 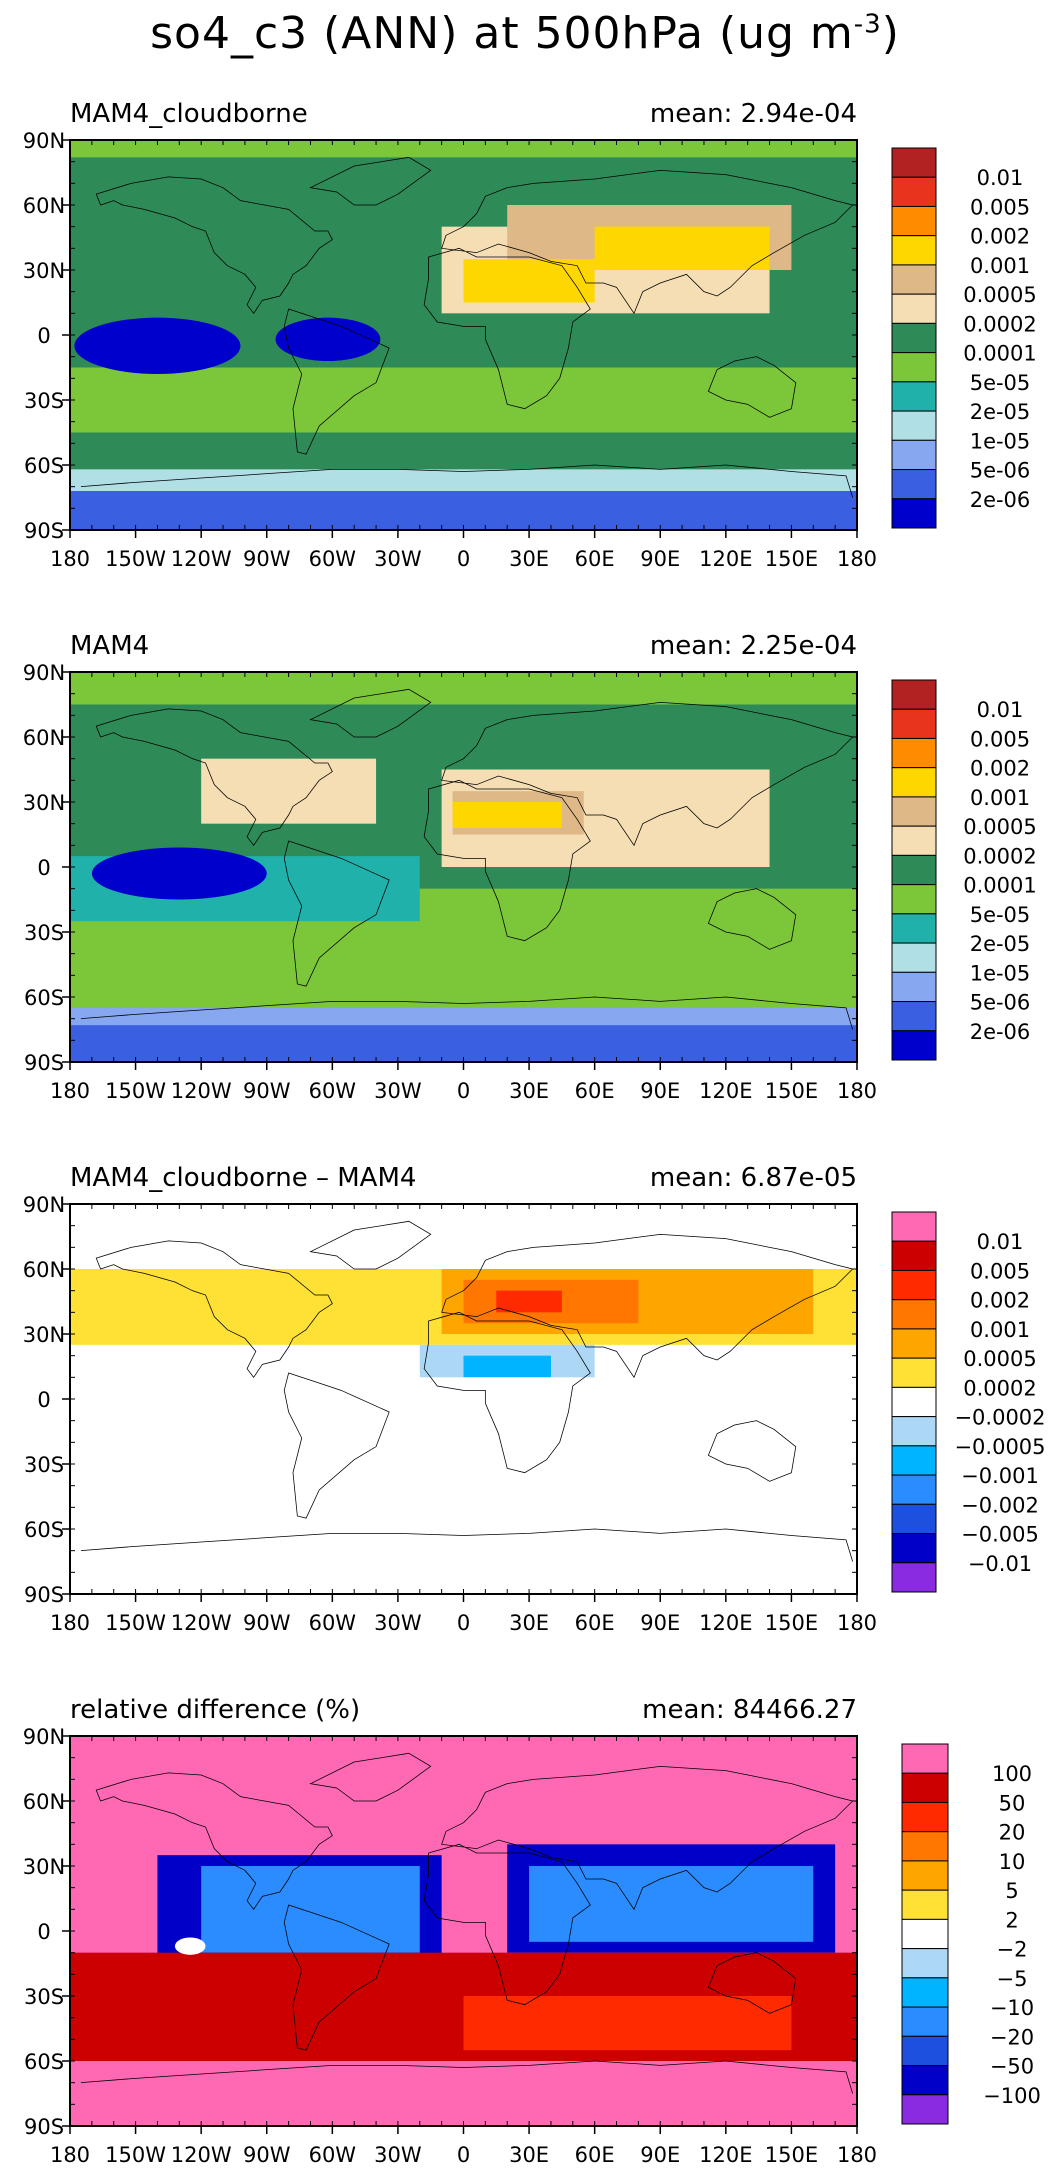 I want to click on colorbar-label: −5, so click(x=1012, y=1979).